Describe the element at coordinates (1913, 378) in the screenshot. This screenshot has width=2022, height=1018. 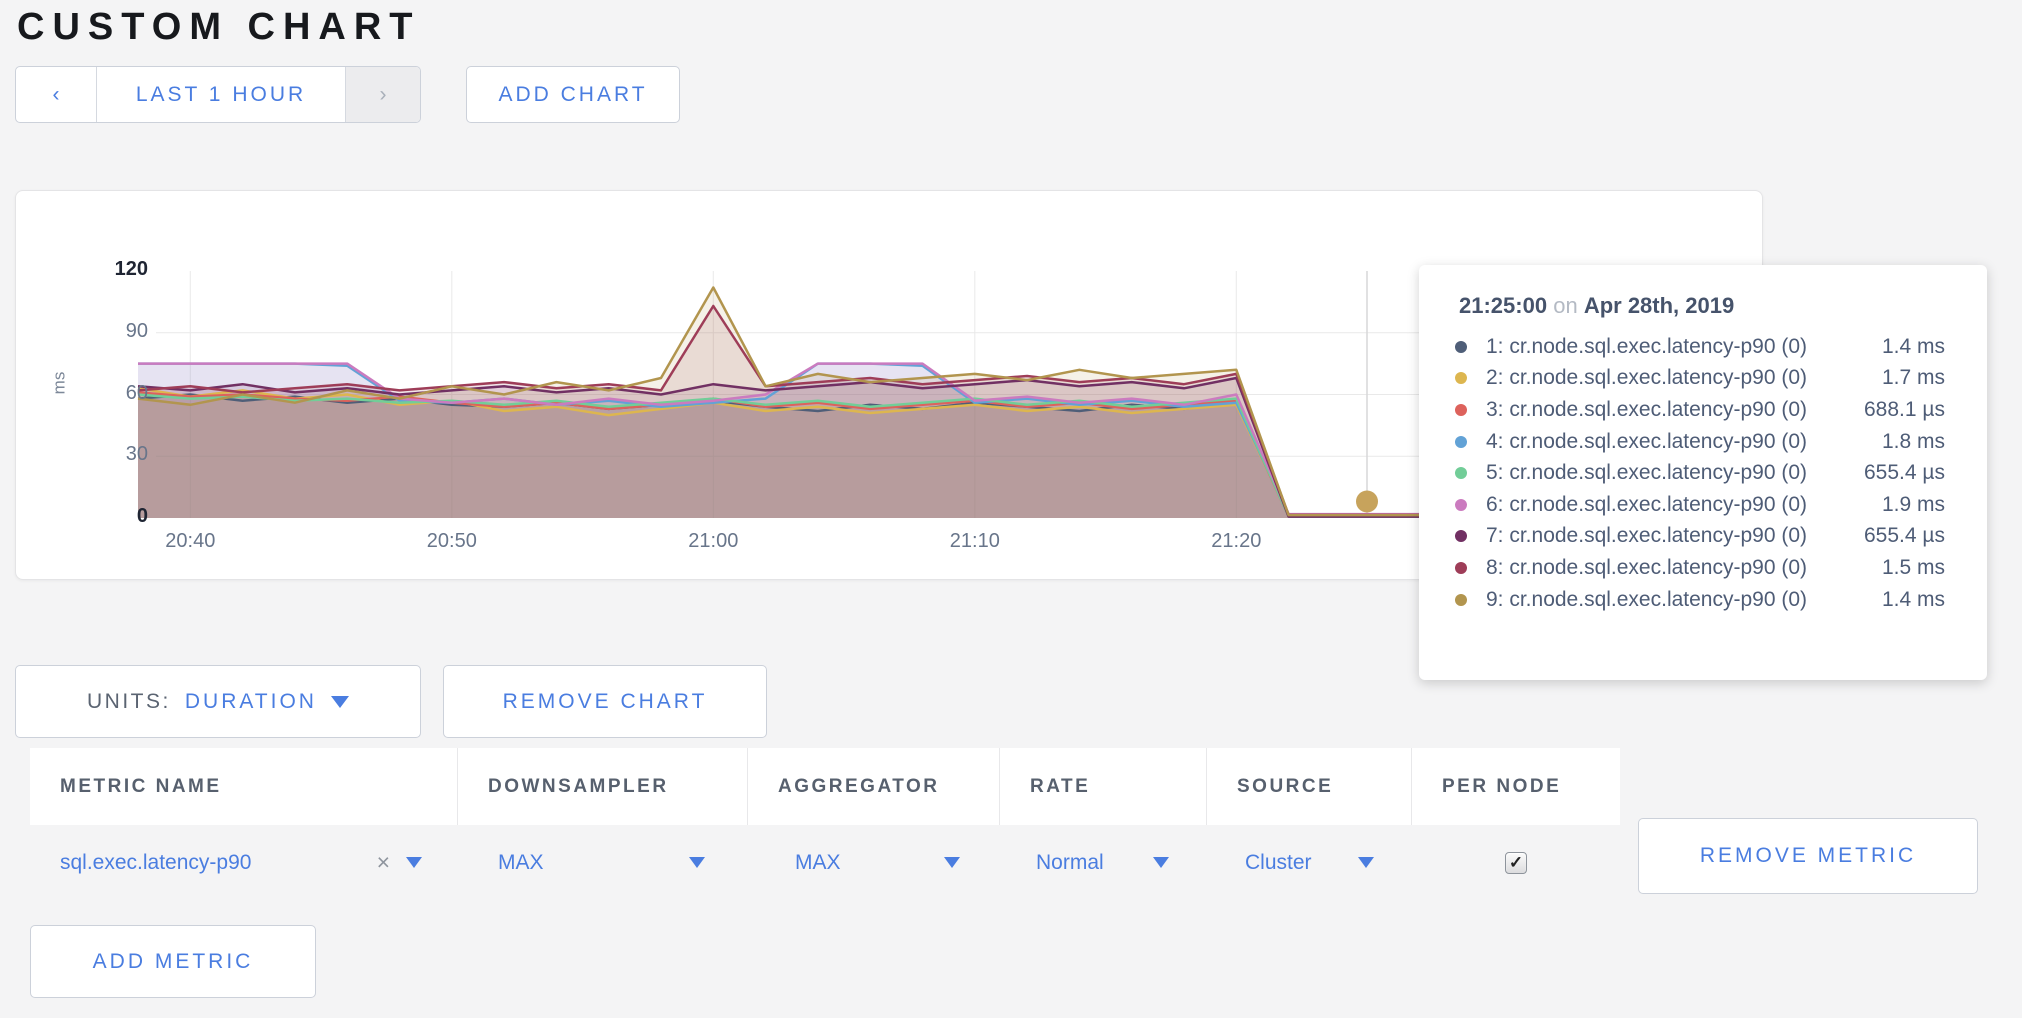
I see `series-value: 1.7 ms` at that location.